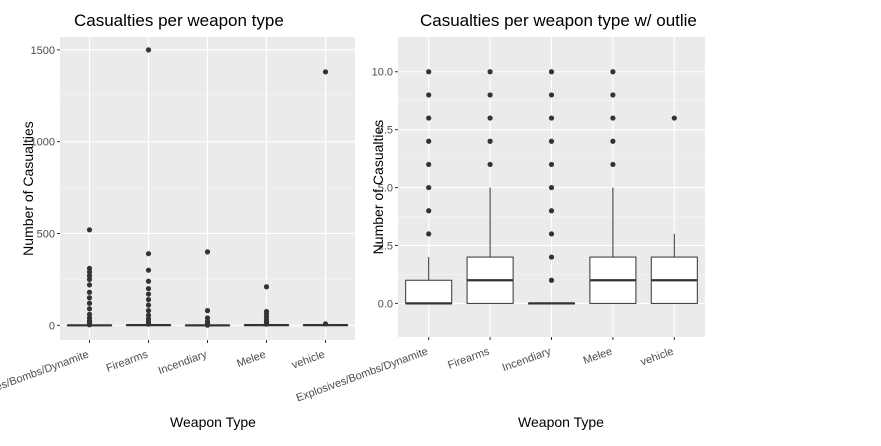  I want to click on chart-title: Casualties per weapon type, so click(179, 20).